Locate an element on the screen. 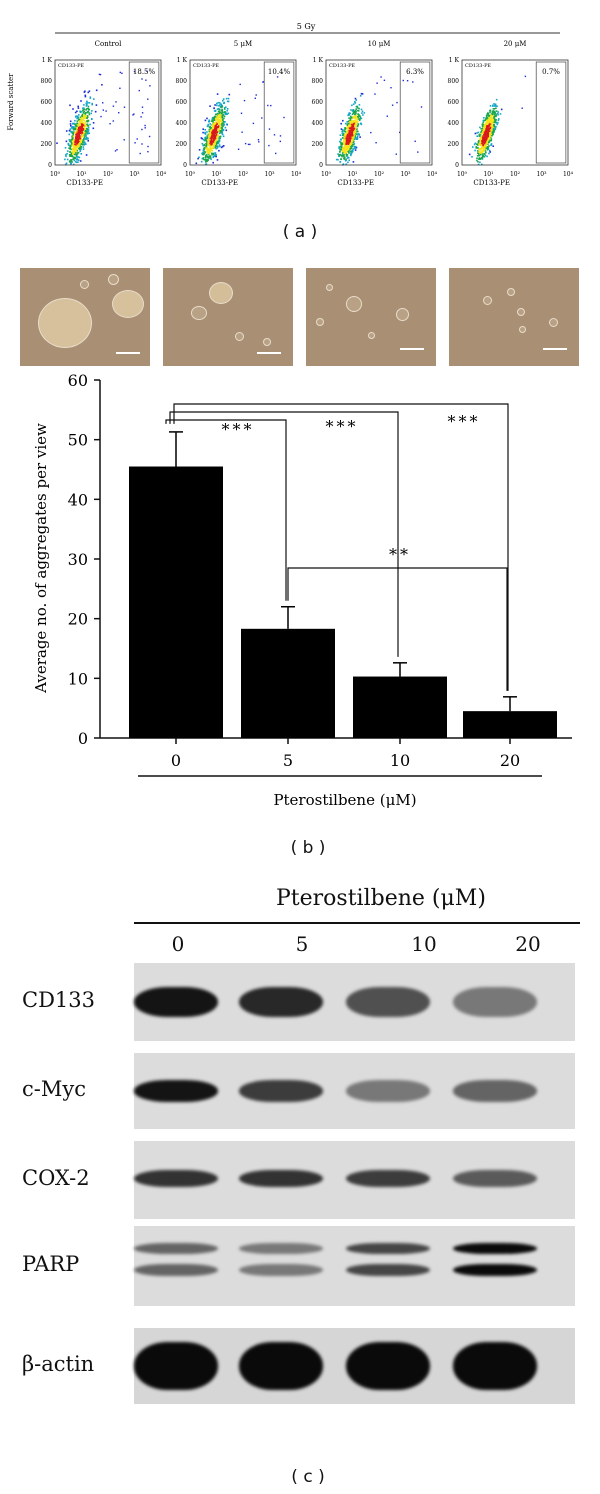 The image size is (600, 1494). significance-brackets: *** *** ***** is located at coordinates (337, 547).